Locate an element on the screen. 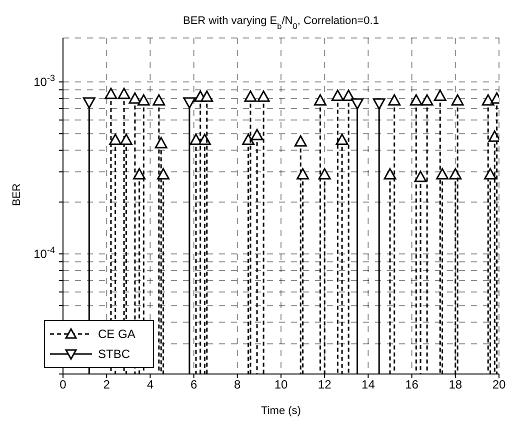 This screenshot has width=518, height=428. x-tick-label: 12 is located at coordinates (325, 385).